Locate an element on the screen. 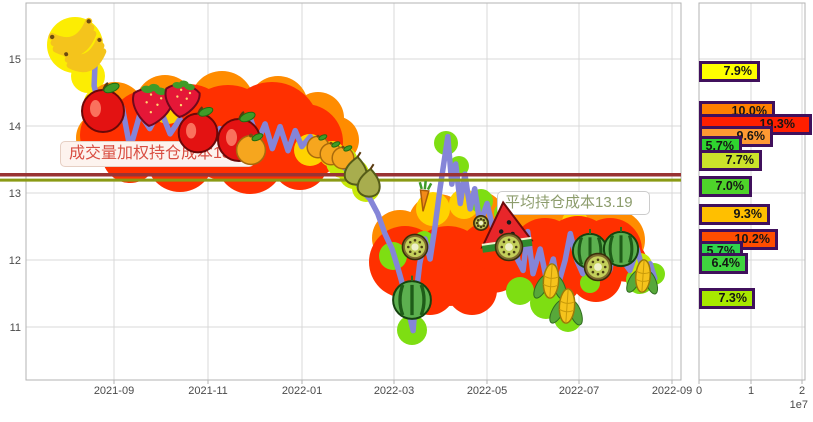 The image size is (813, 422). vwap-cost-label: 成交量加权持仓成本13. is located at coordinates (157, 154).